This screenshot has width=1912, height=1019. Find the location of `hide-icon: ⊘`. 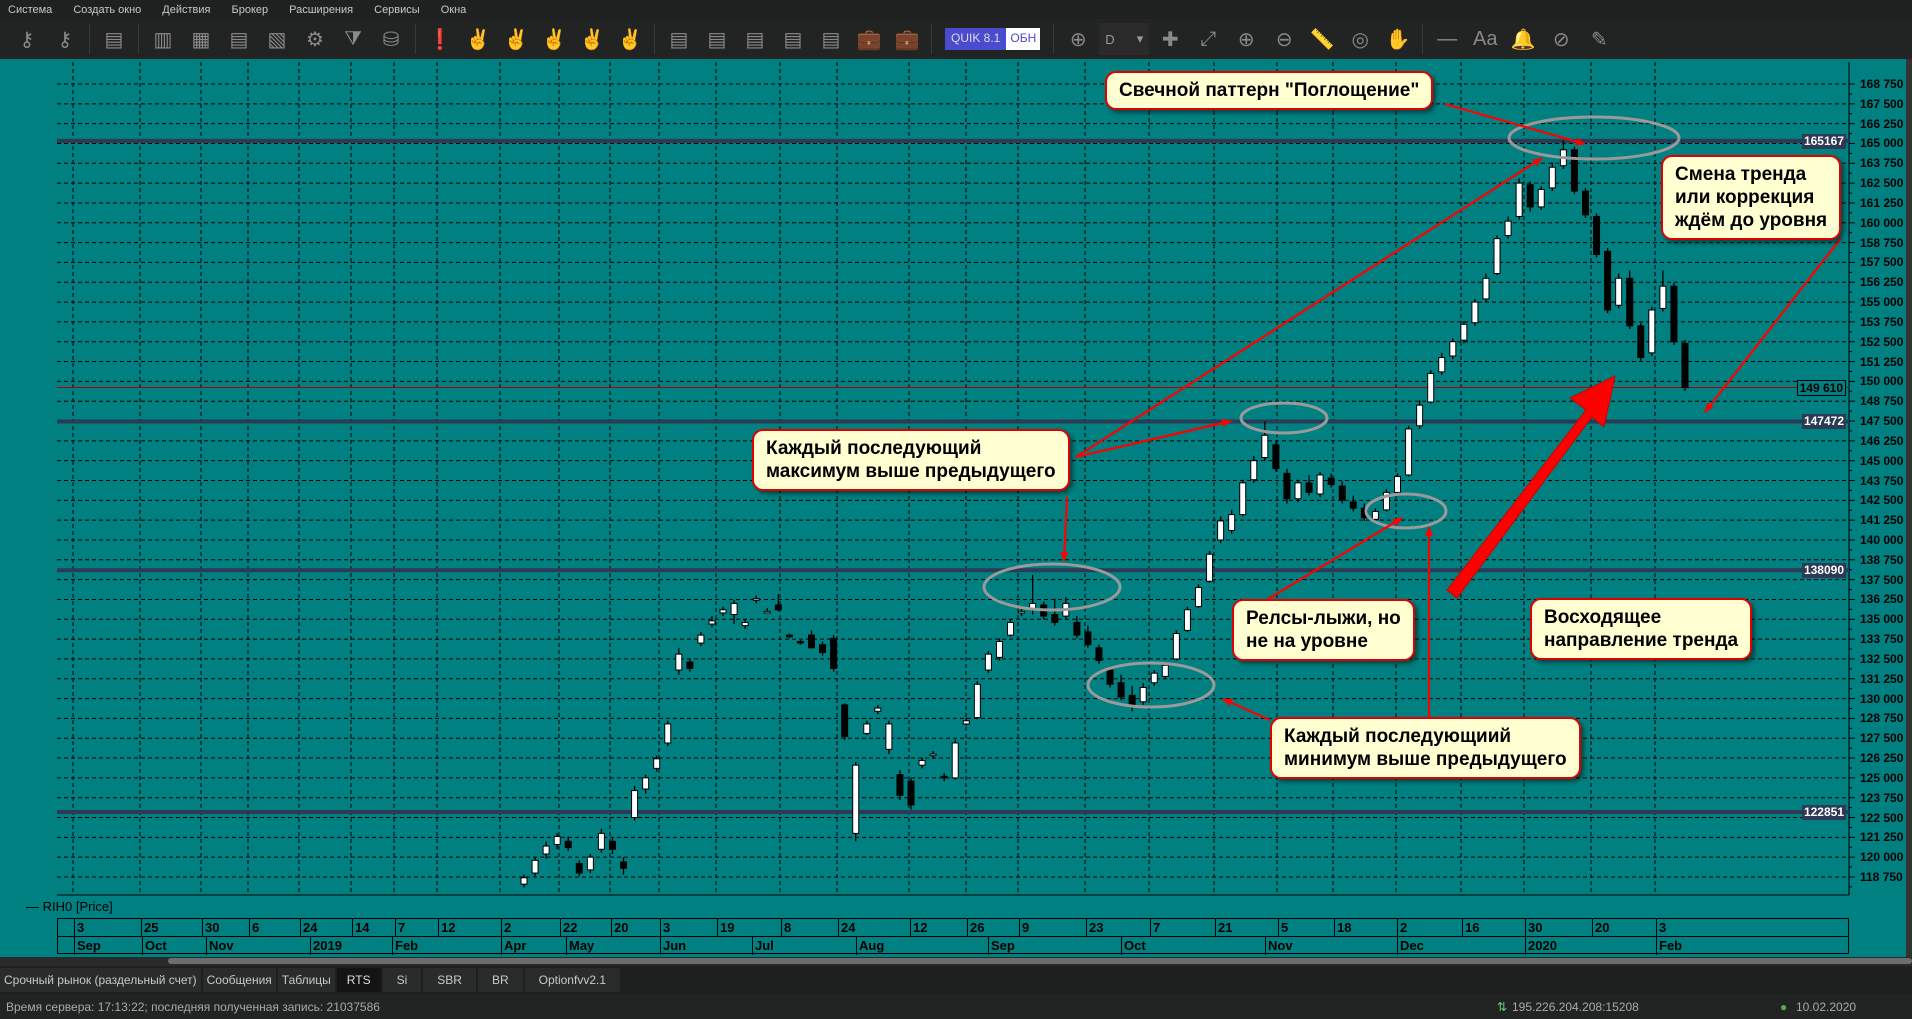

hide-icon: ⊘ is located at coordinates (1561, 39).